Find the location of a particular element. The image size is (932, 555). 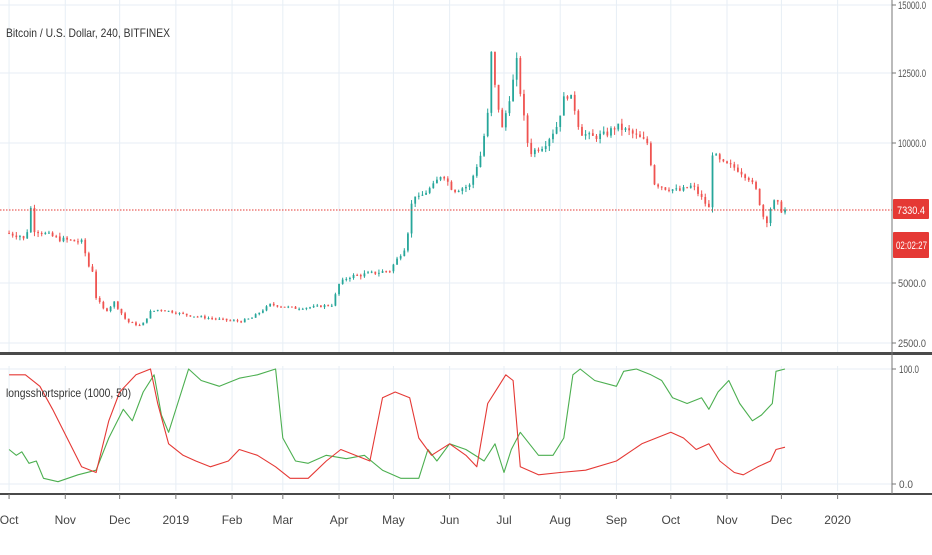

indicator-legend: longsshortsprice (1000, 50) is located at coordinates (68, 393).